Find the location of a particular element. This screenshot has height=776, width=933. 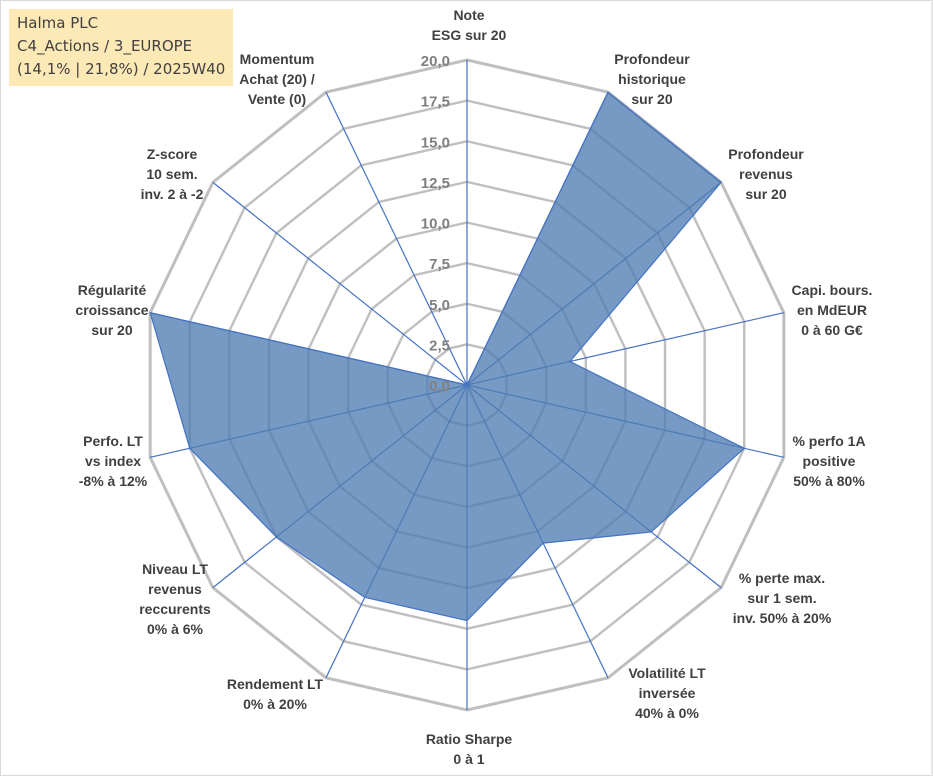

axis-label-4: % perfo 1A positive 50% à 80% is located at coordinates (828, 461).